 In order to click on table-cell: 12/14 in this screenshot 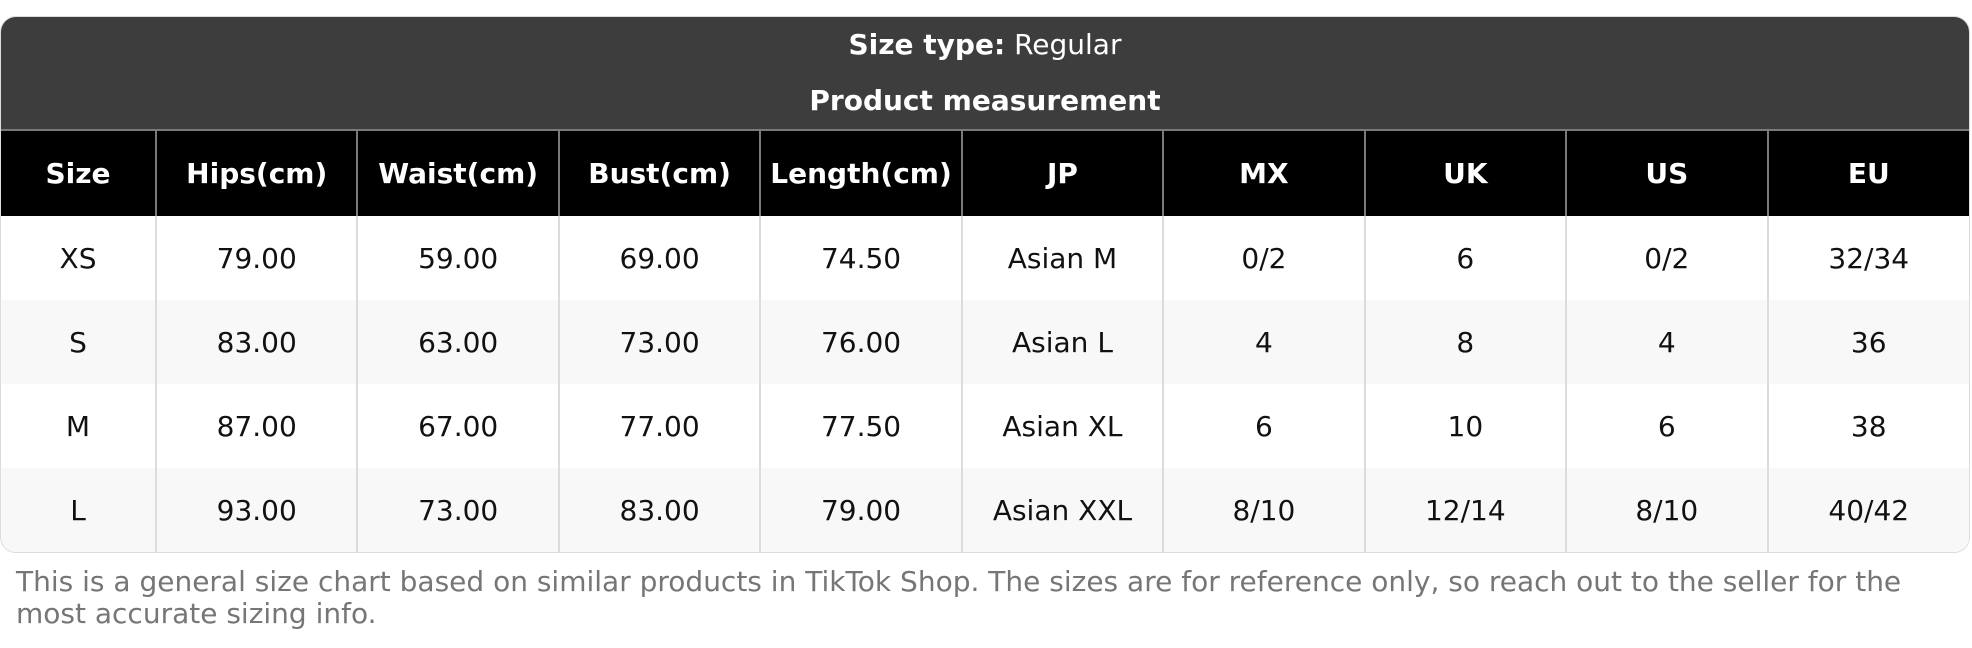, I will do `click(1465, 510)`.